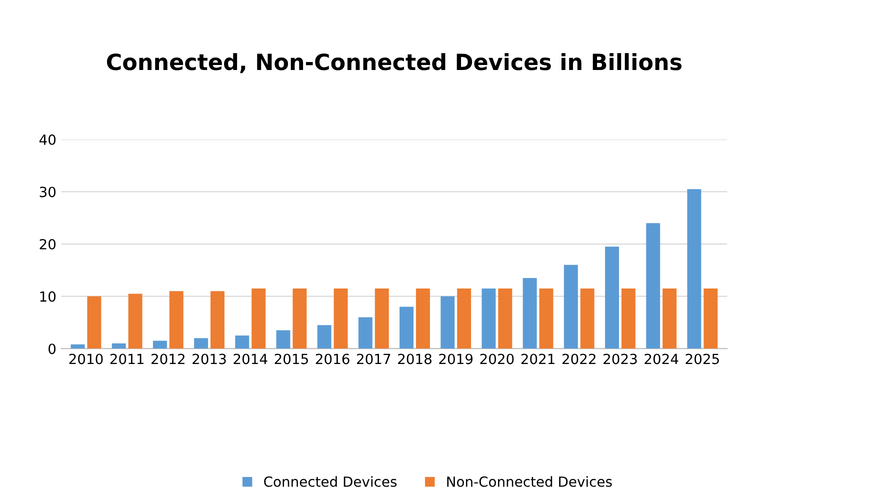 Image resolution: width=876 pixels, height=498 pixels. What do you see at coordinates (456, 359) in the screenshot?
I see `x-tick-label: 2019` at bounding box center [456, 359].